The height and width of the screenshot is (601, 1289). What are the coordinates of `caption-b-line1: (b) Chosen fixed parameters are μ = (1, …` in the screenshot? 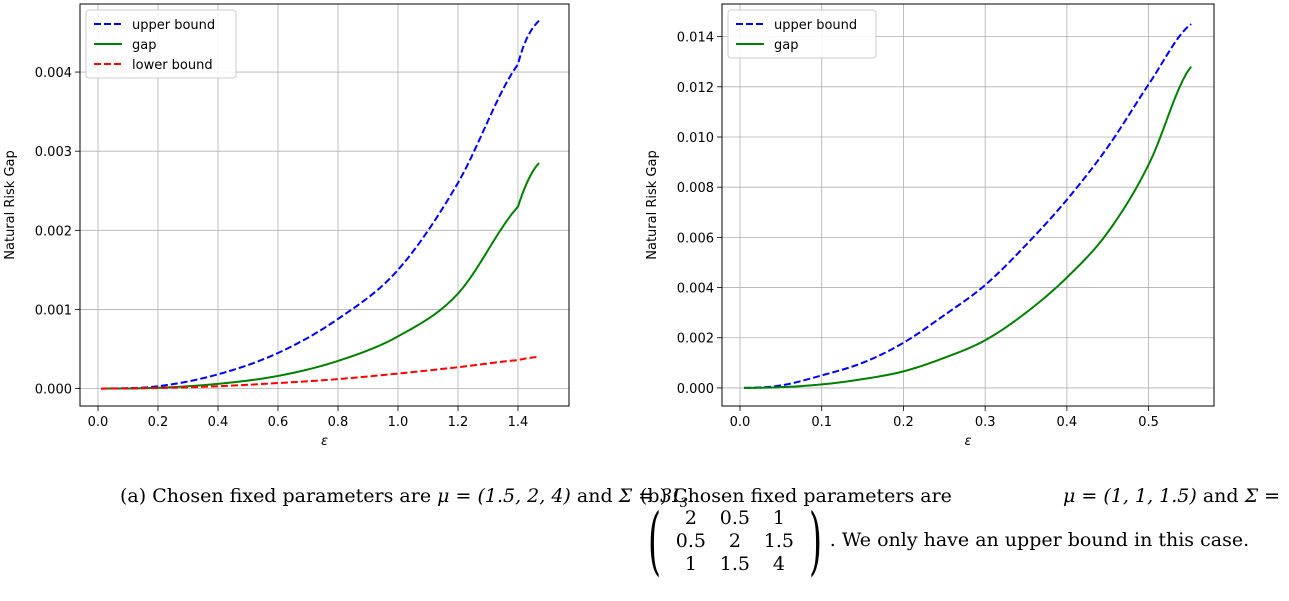 It's located at (960, 496).